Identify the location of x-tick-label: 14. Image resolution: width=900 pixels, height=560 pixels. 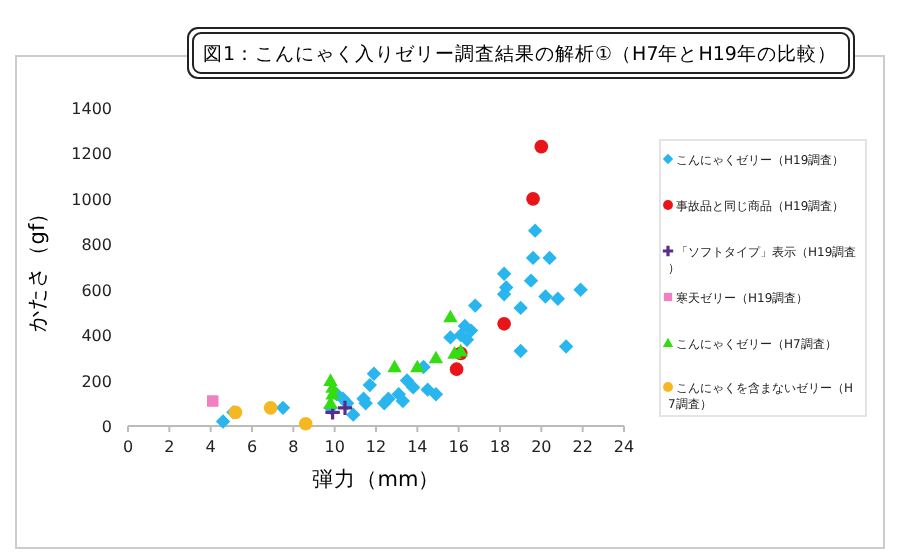
(417, 447).